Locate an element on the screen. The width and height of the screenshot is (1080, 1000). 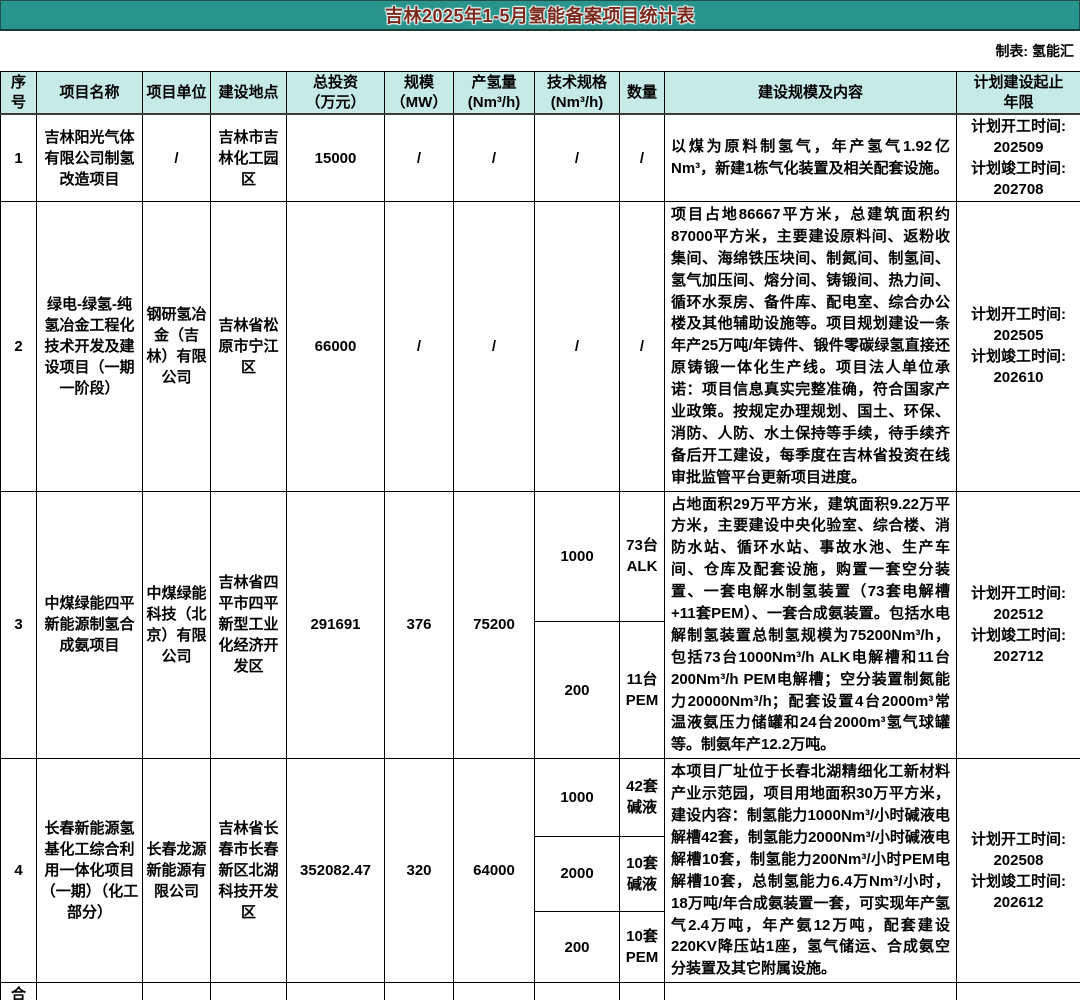
project-1-h2-output: / is located at coordinates (494, 157).